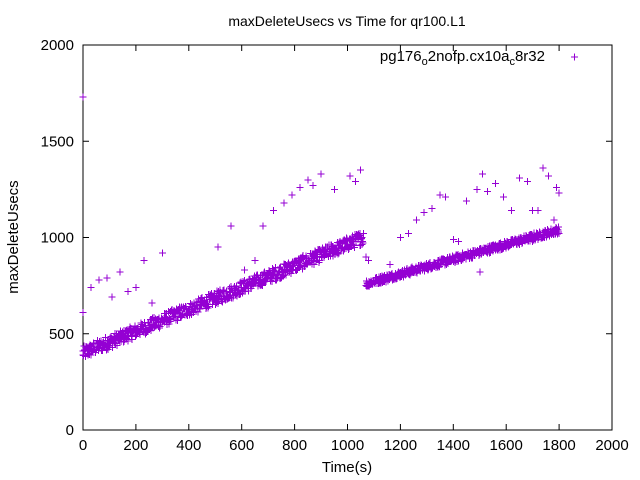 The height and width of the screenshot is (480, 640). I want to click on y-tick-label: 0, so click(70, 430).